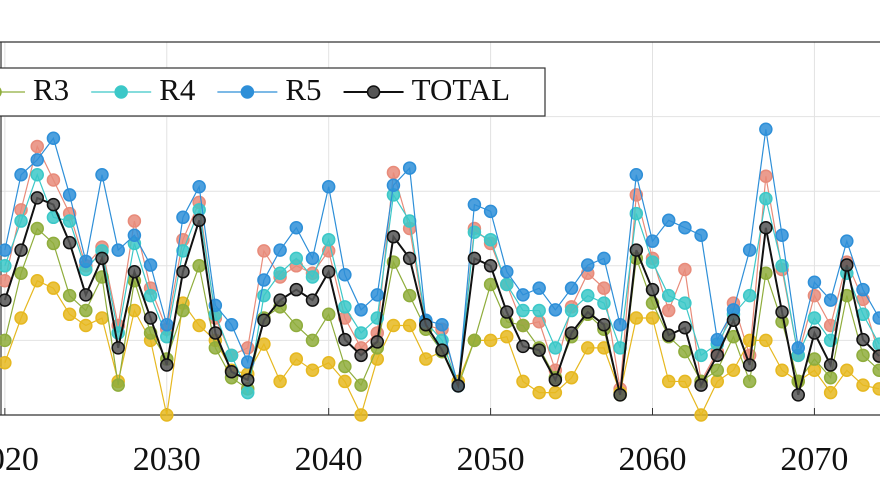  Describe the element at coordinates (814, 459) in the screenshot. I see `x-tick-label: 2070` at that location.